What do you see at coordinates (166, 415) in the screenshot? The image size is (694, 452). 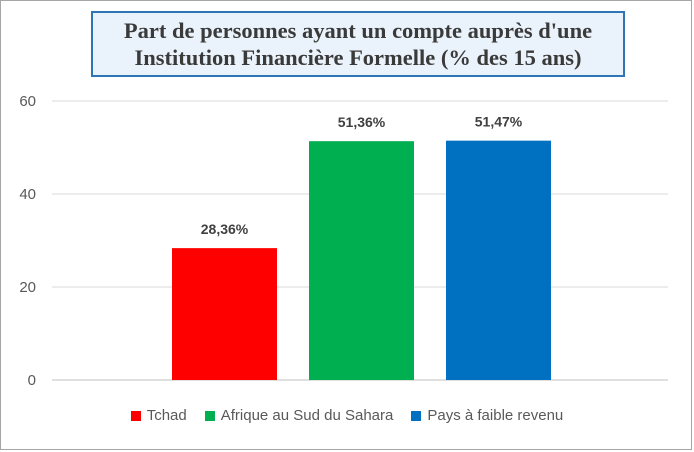 I see `legend-label-1: Tchad` at bounding box center [166, 415].